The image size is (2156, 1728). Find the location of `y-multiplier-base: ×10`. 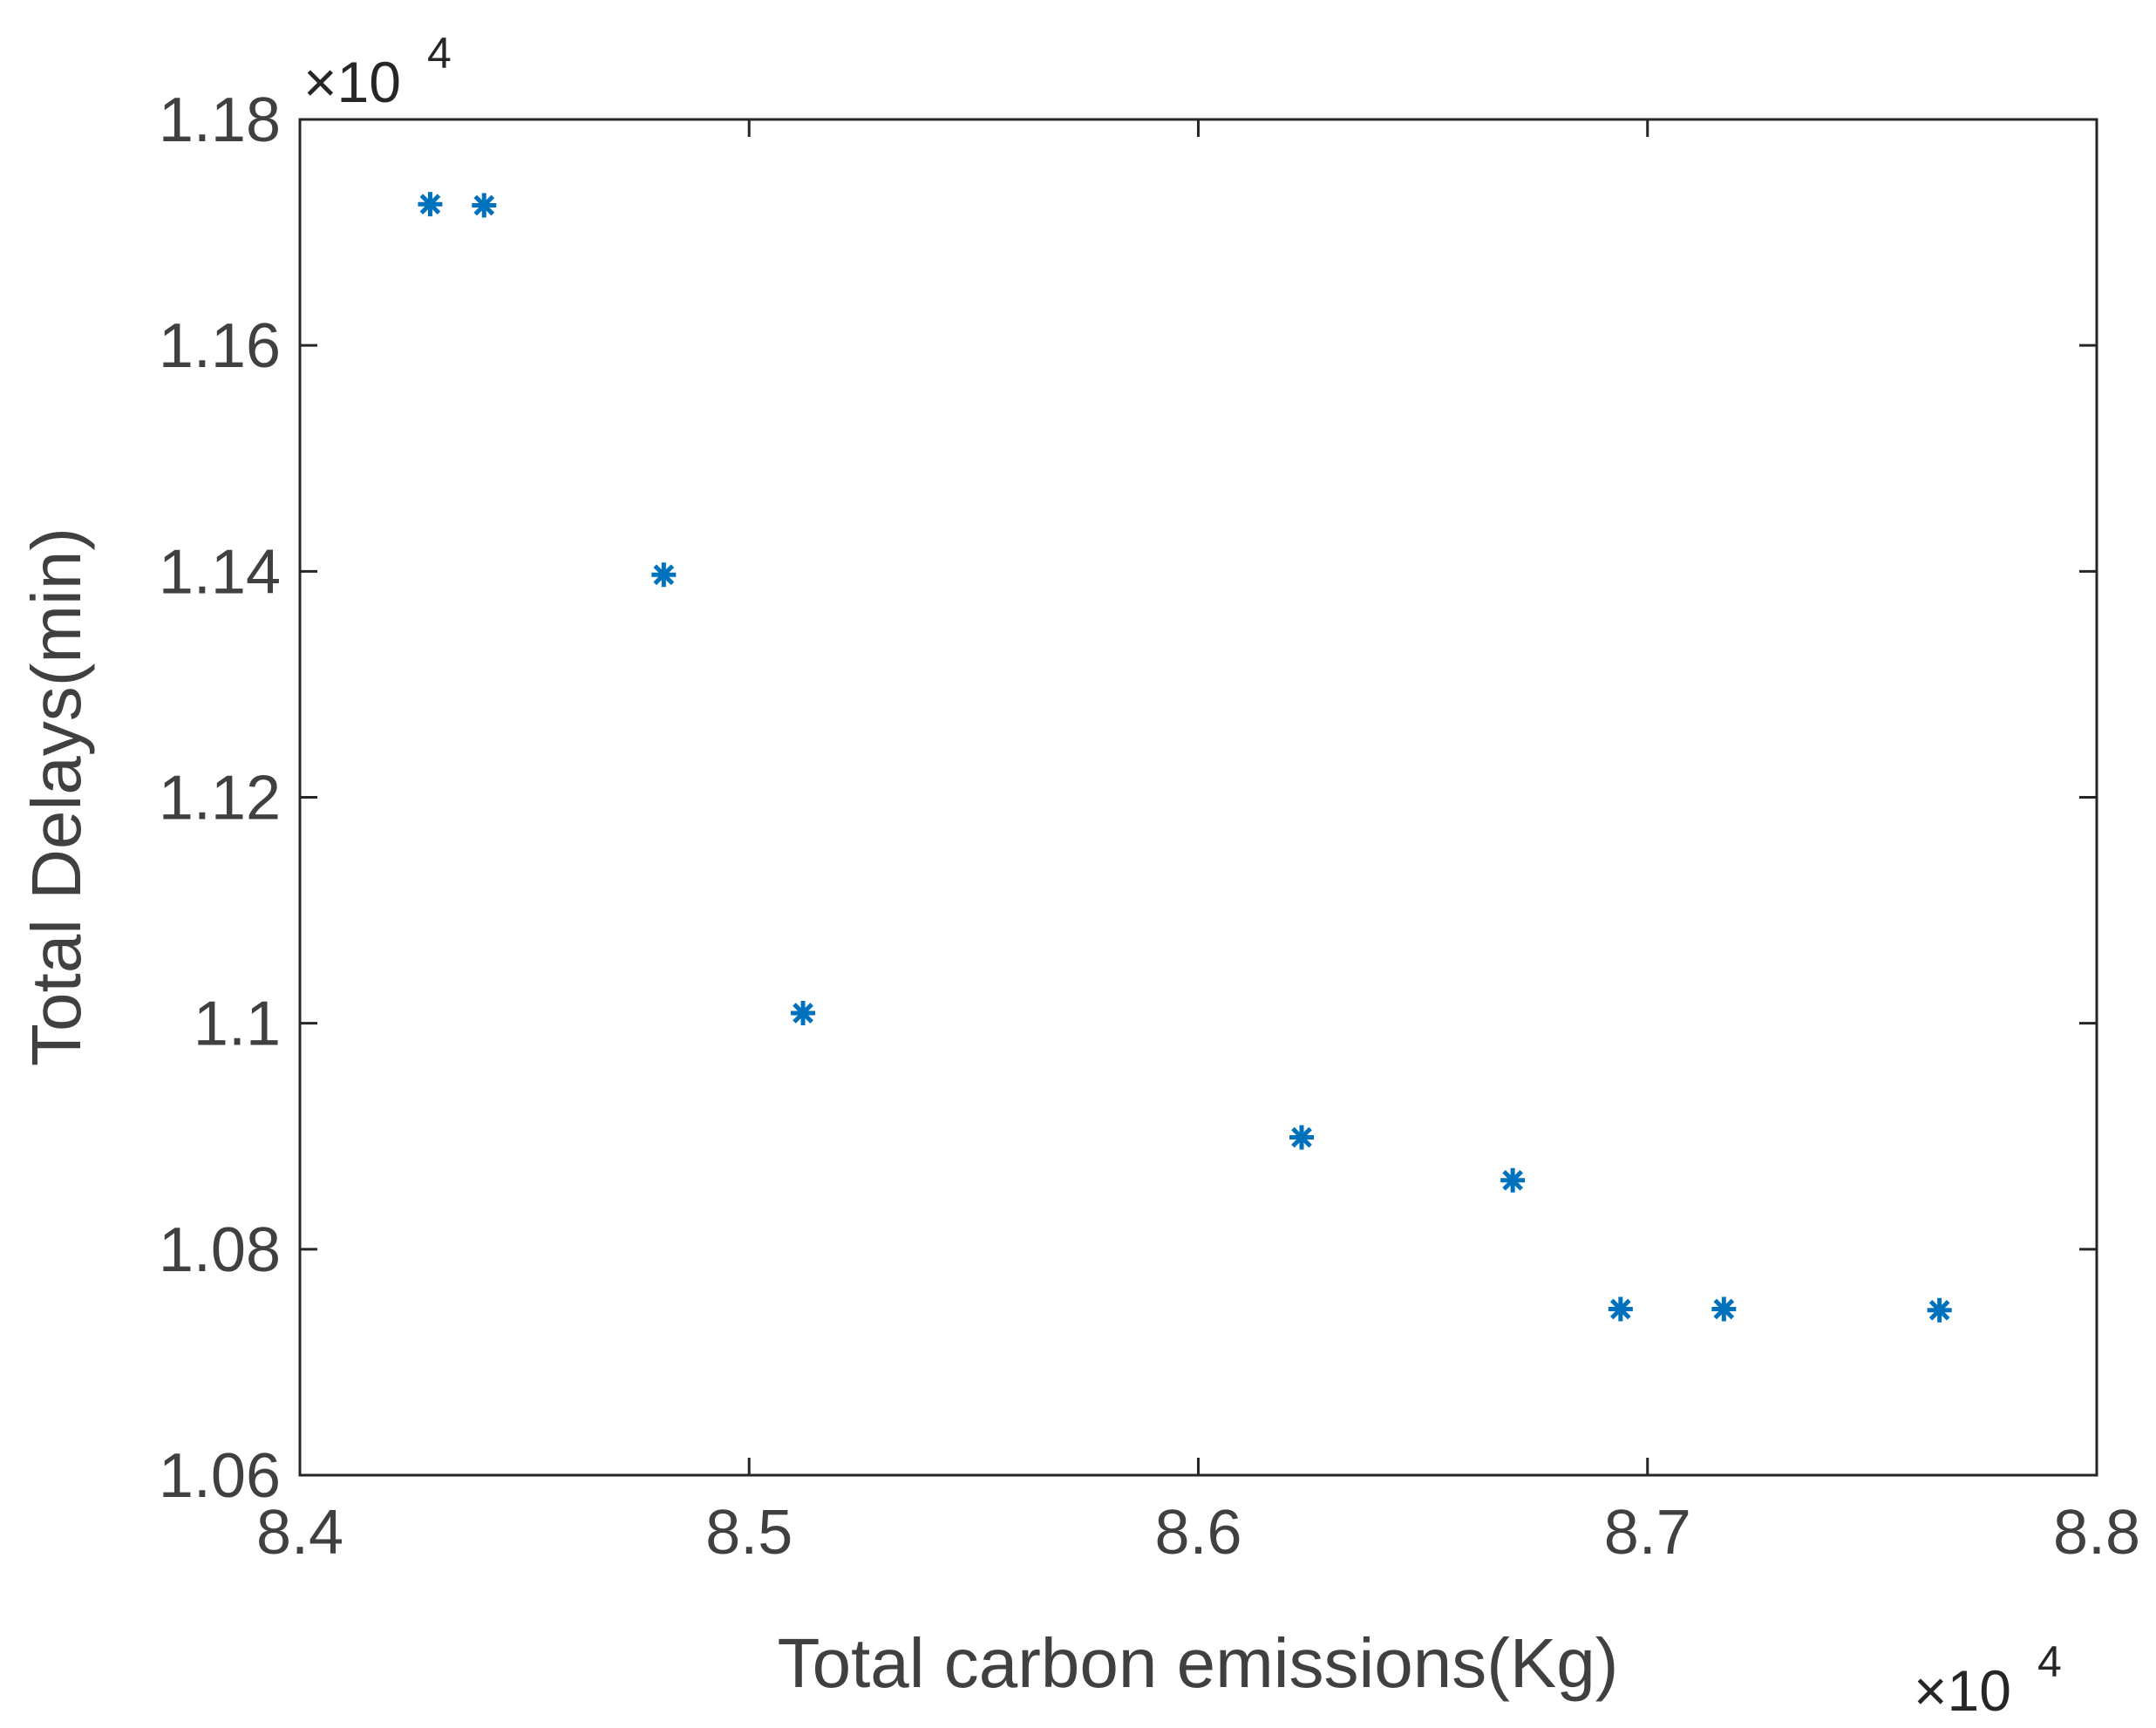

y-multiplier-base: ×10 is located at coordinates (352, 82).